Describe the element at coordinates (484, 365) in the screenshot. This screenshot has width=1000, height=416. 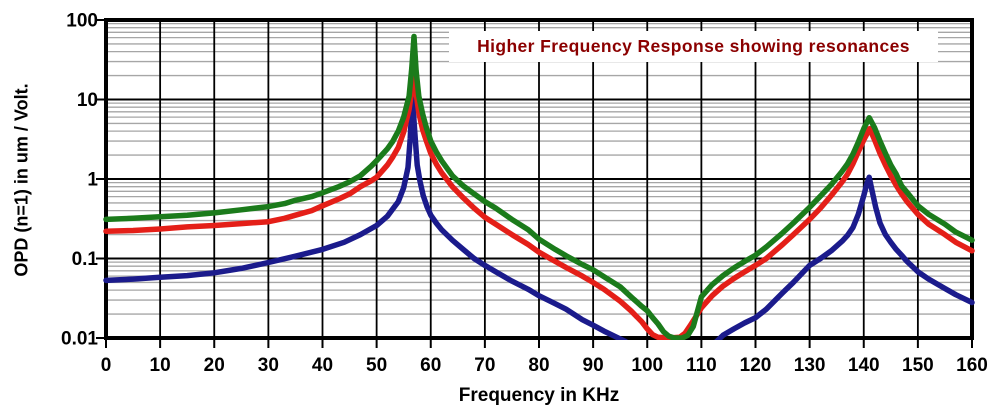
I see `x-tick-label: 70` at that location.